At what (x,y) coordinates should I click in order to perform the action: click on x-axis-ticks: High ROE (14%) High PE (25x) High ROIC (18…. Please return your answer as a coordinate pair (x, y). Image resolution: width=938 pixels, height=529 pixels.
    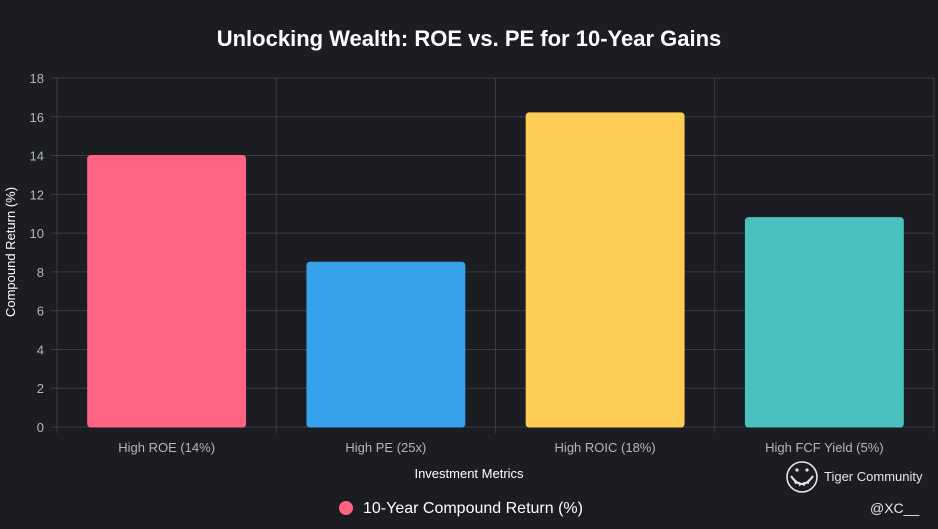
    Looking at the image, I should click on (500, 447).